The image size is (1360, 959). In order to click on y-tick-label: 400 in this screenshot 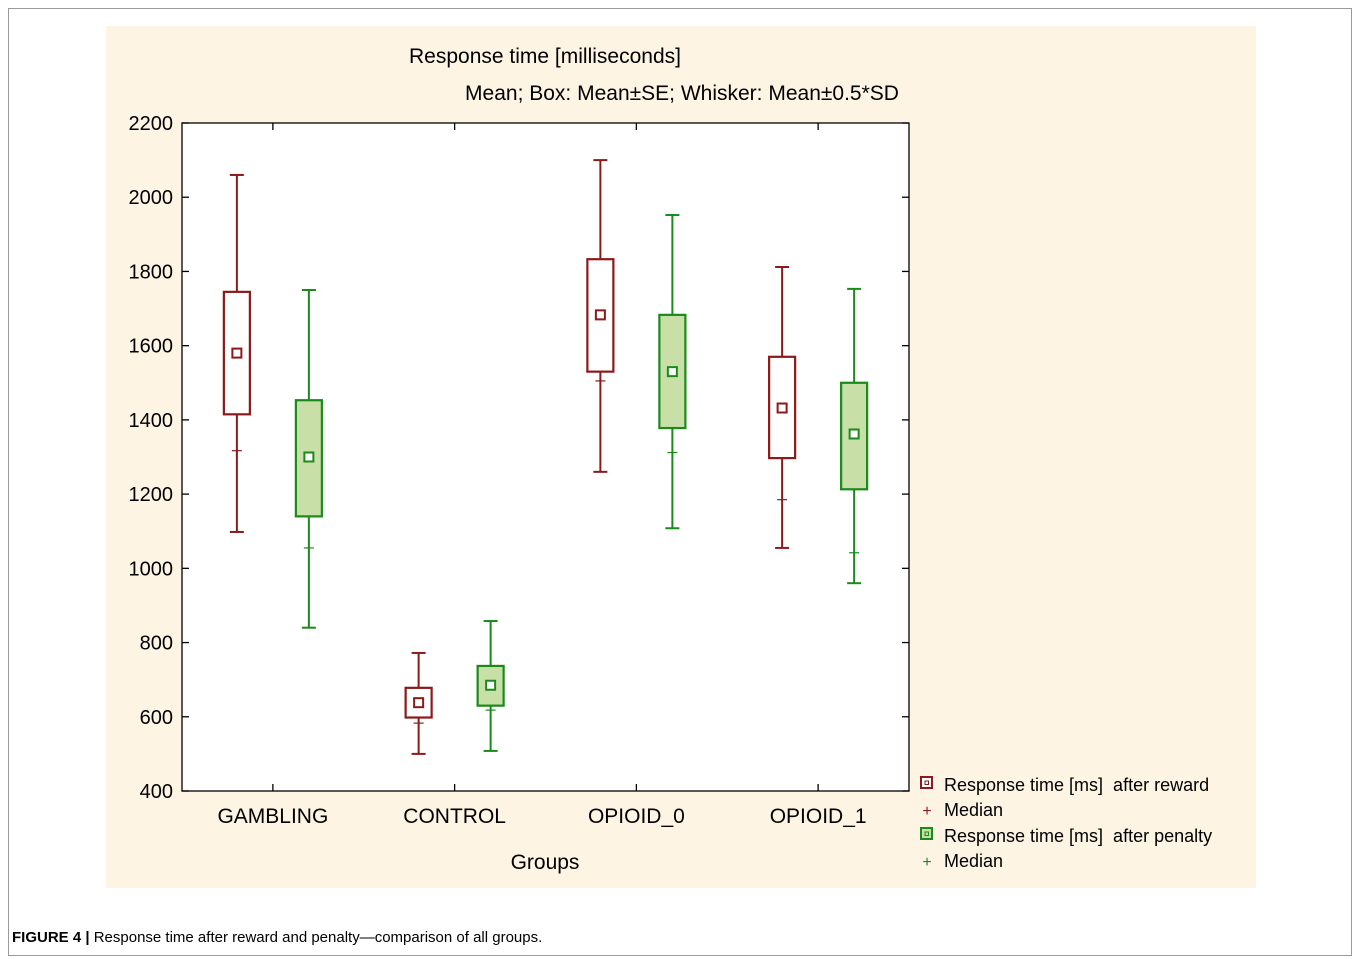, I will do `click(156, 792)`.